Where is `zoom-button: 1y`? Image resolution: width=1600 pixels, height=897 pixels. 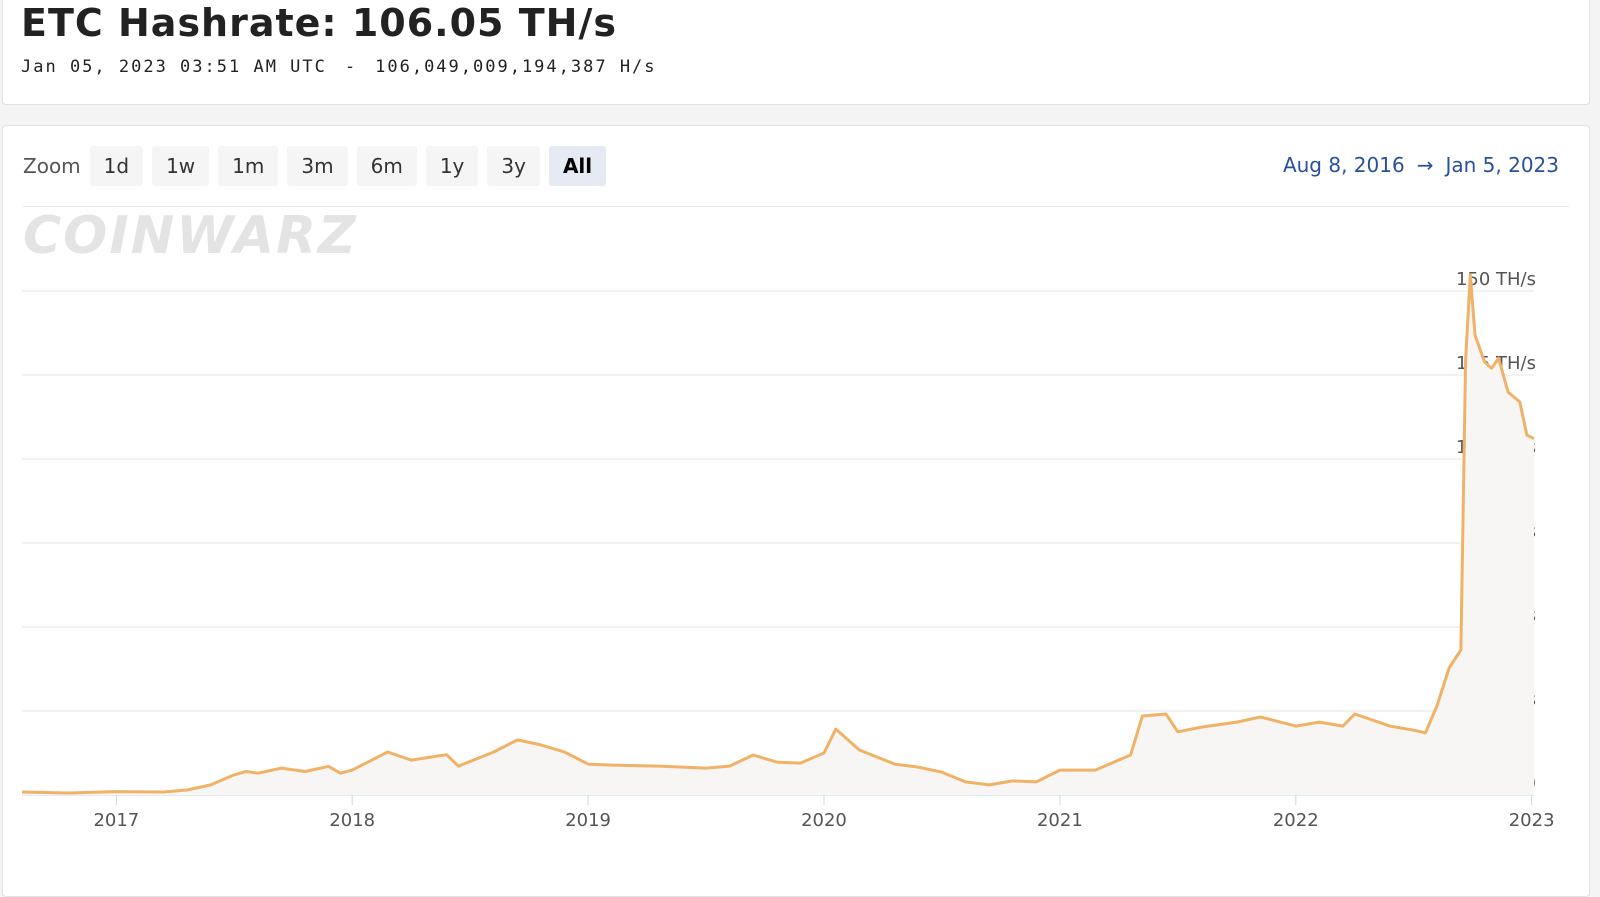 zoom-button: 1y is located at coordinates (452, 166).